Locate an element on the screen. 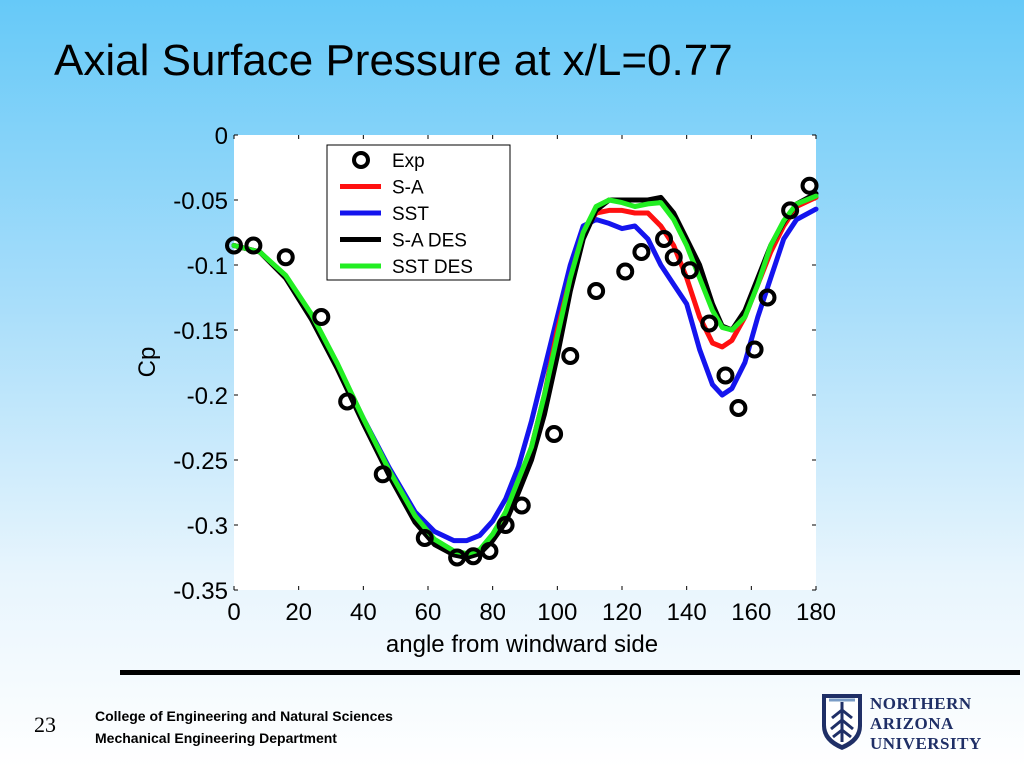 The image size is (1024, 768). x-tick-label: 80 is located at coordinates (492, 612).